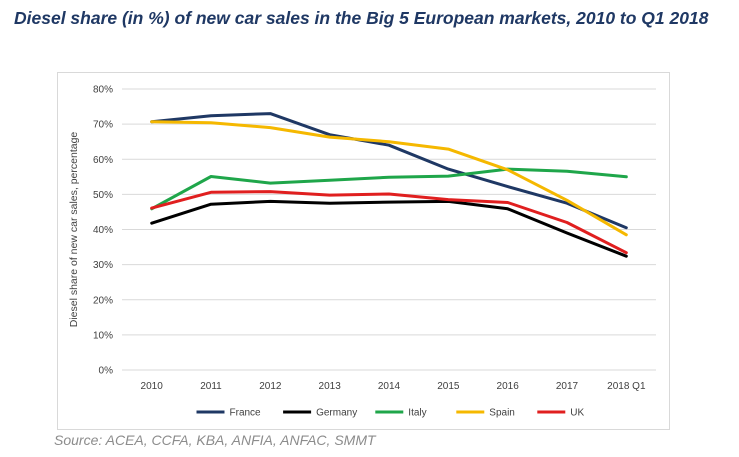  I want to click on y-tick-label: 70%, so click(103, 125).